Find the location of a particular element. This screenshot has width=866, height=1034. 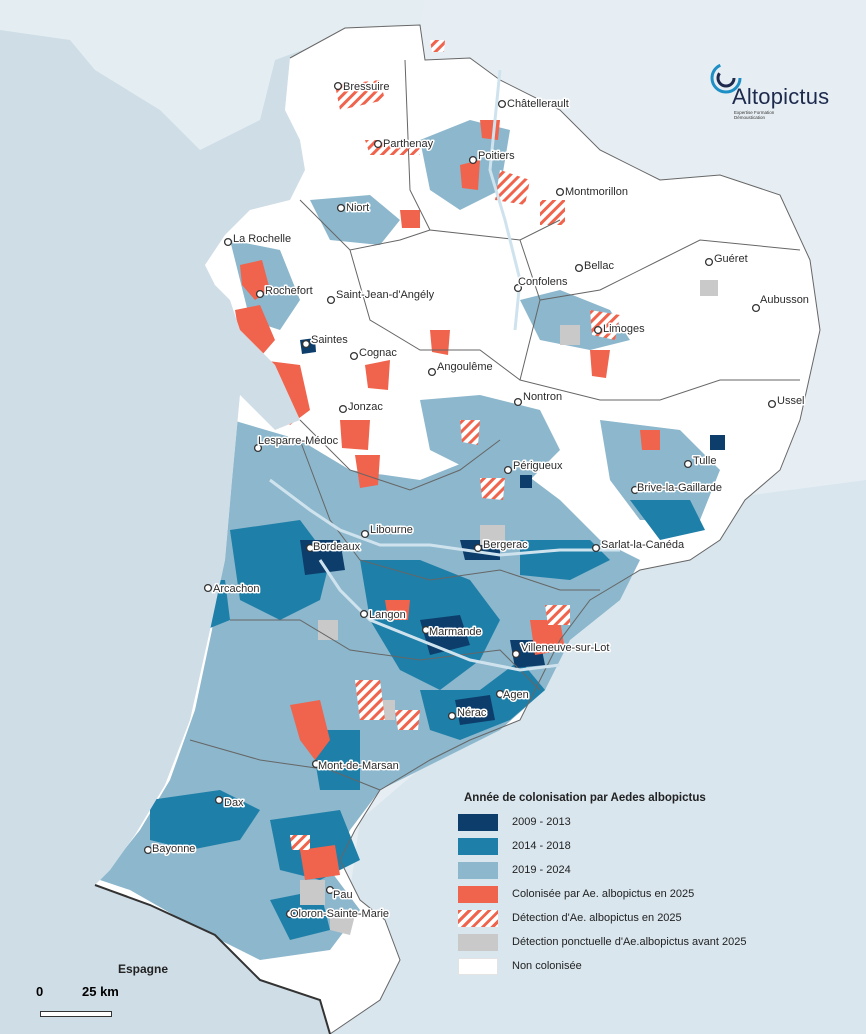

city-confolens: Confolens is located at coordinates (541, 284).